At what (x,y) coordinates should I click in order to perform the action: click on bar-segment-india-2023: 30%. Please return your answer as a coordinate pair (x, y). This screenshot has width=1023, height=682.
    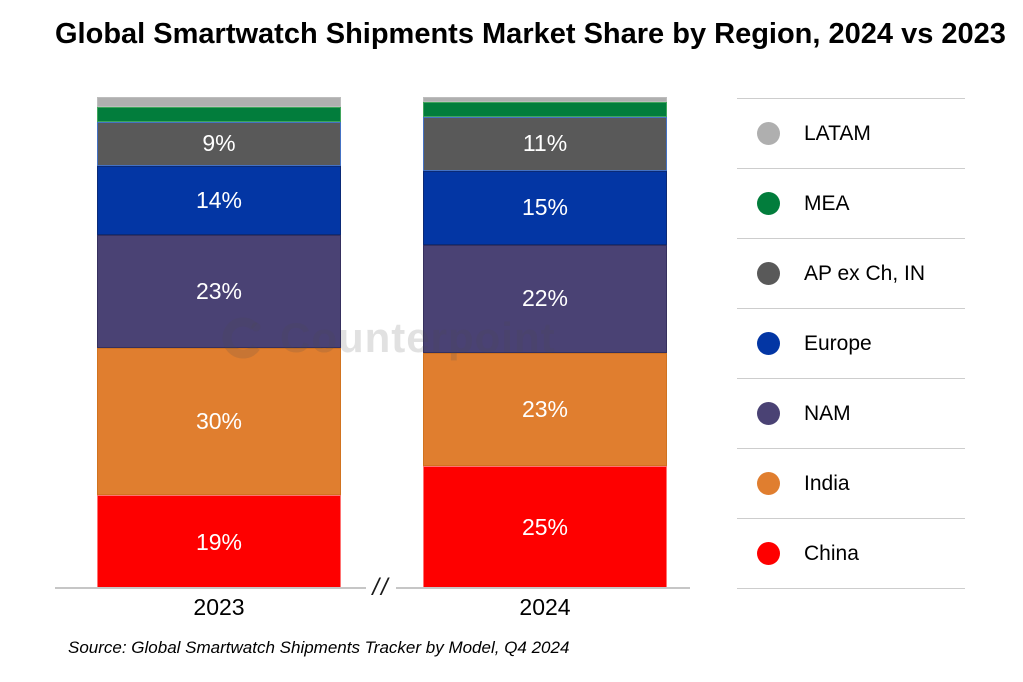
    Looking at the image, I should click on (219, 421).